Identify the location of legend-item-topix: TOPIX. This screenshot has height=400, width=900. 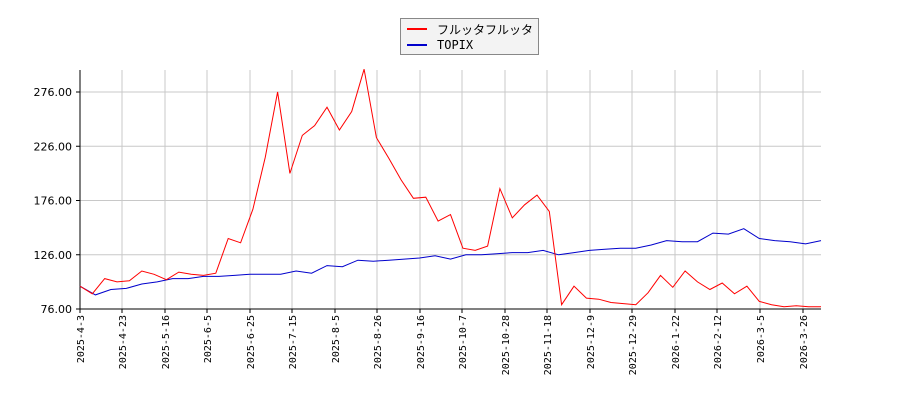
(440, 45).